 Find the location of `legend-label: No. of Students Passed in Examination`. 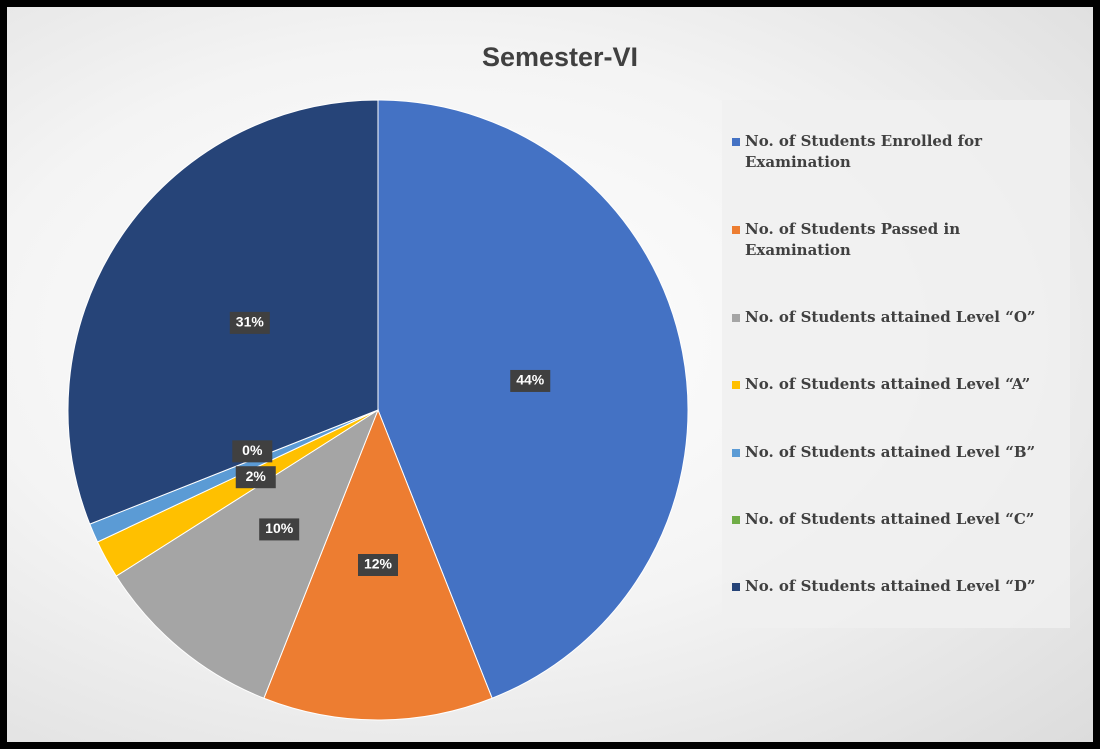

legend-label: No. of Students Passed in Examination is located at coordinates (853, 240).